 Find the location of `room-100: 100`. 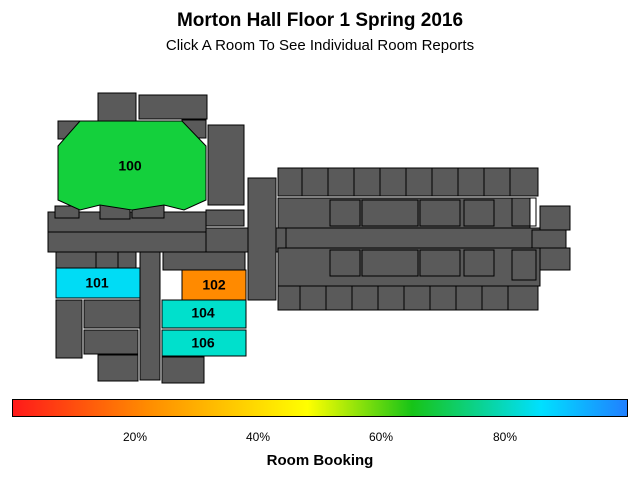

room-100: 100 is located at coordinates (132, 165).